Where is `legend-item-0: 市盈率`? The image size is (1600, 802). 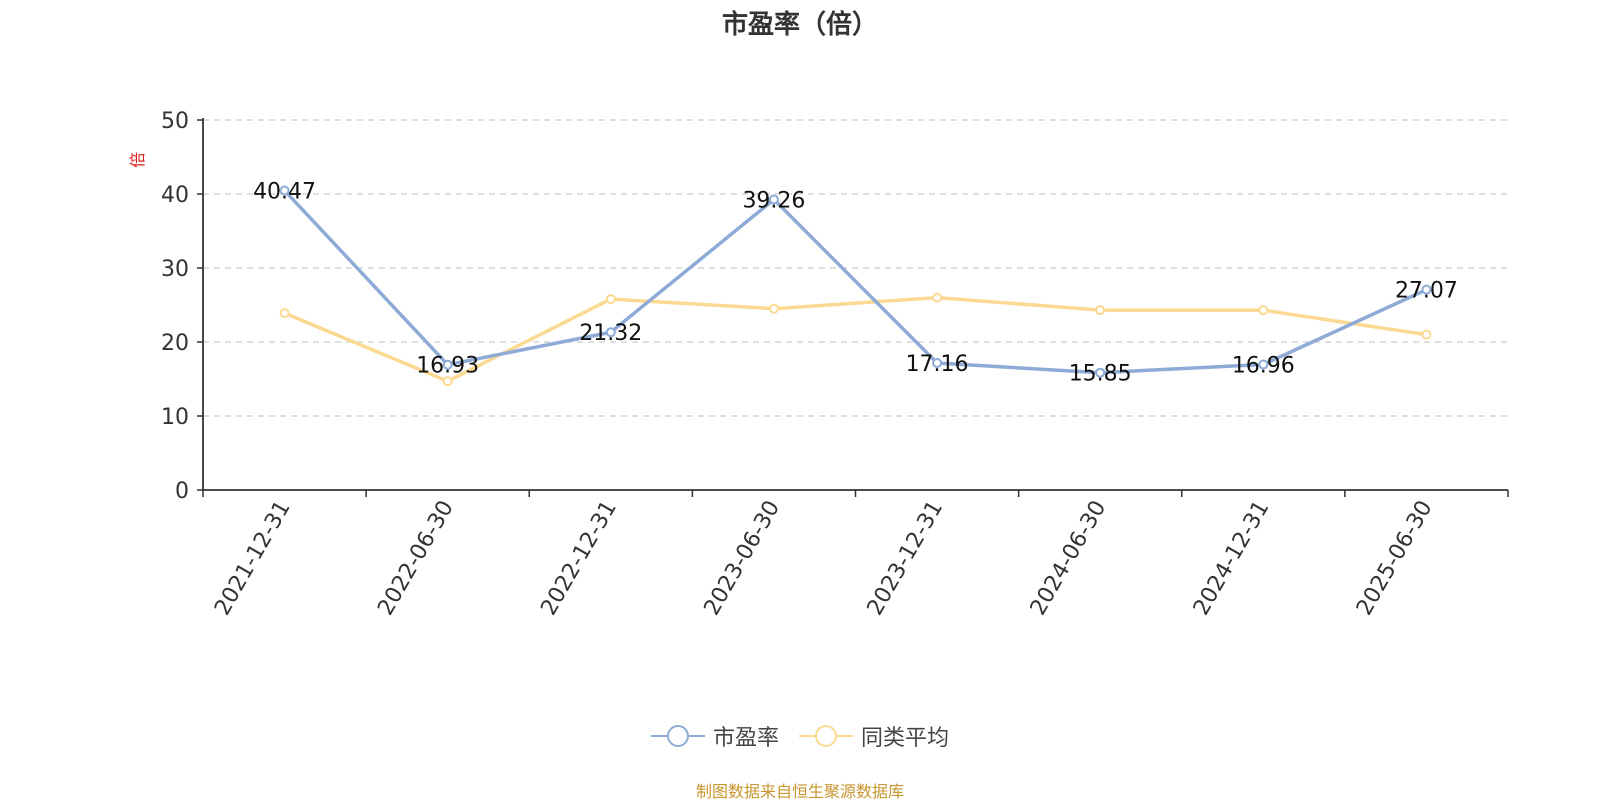 legend-item-0: 市盈率 is located at coordinates (714, 736).